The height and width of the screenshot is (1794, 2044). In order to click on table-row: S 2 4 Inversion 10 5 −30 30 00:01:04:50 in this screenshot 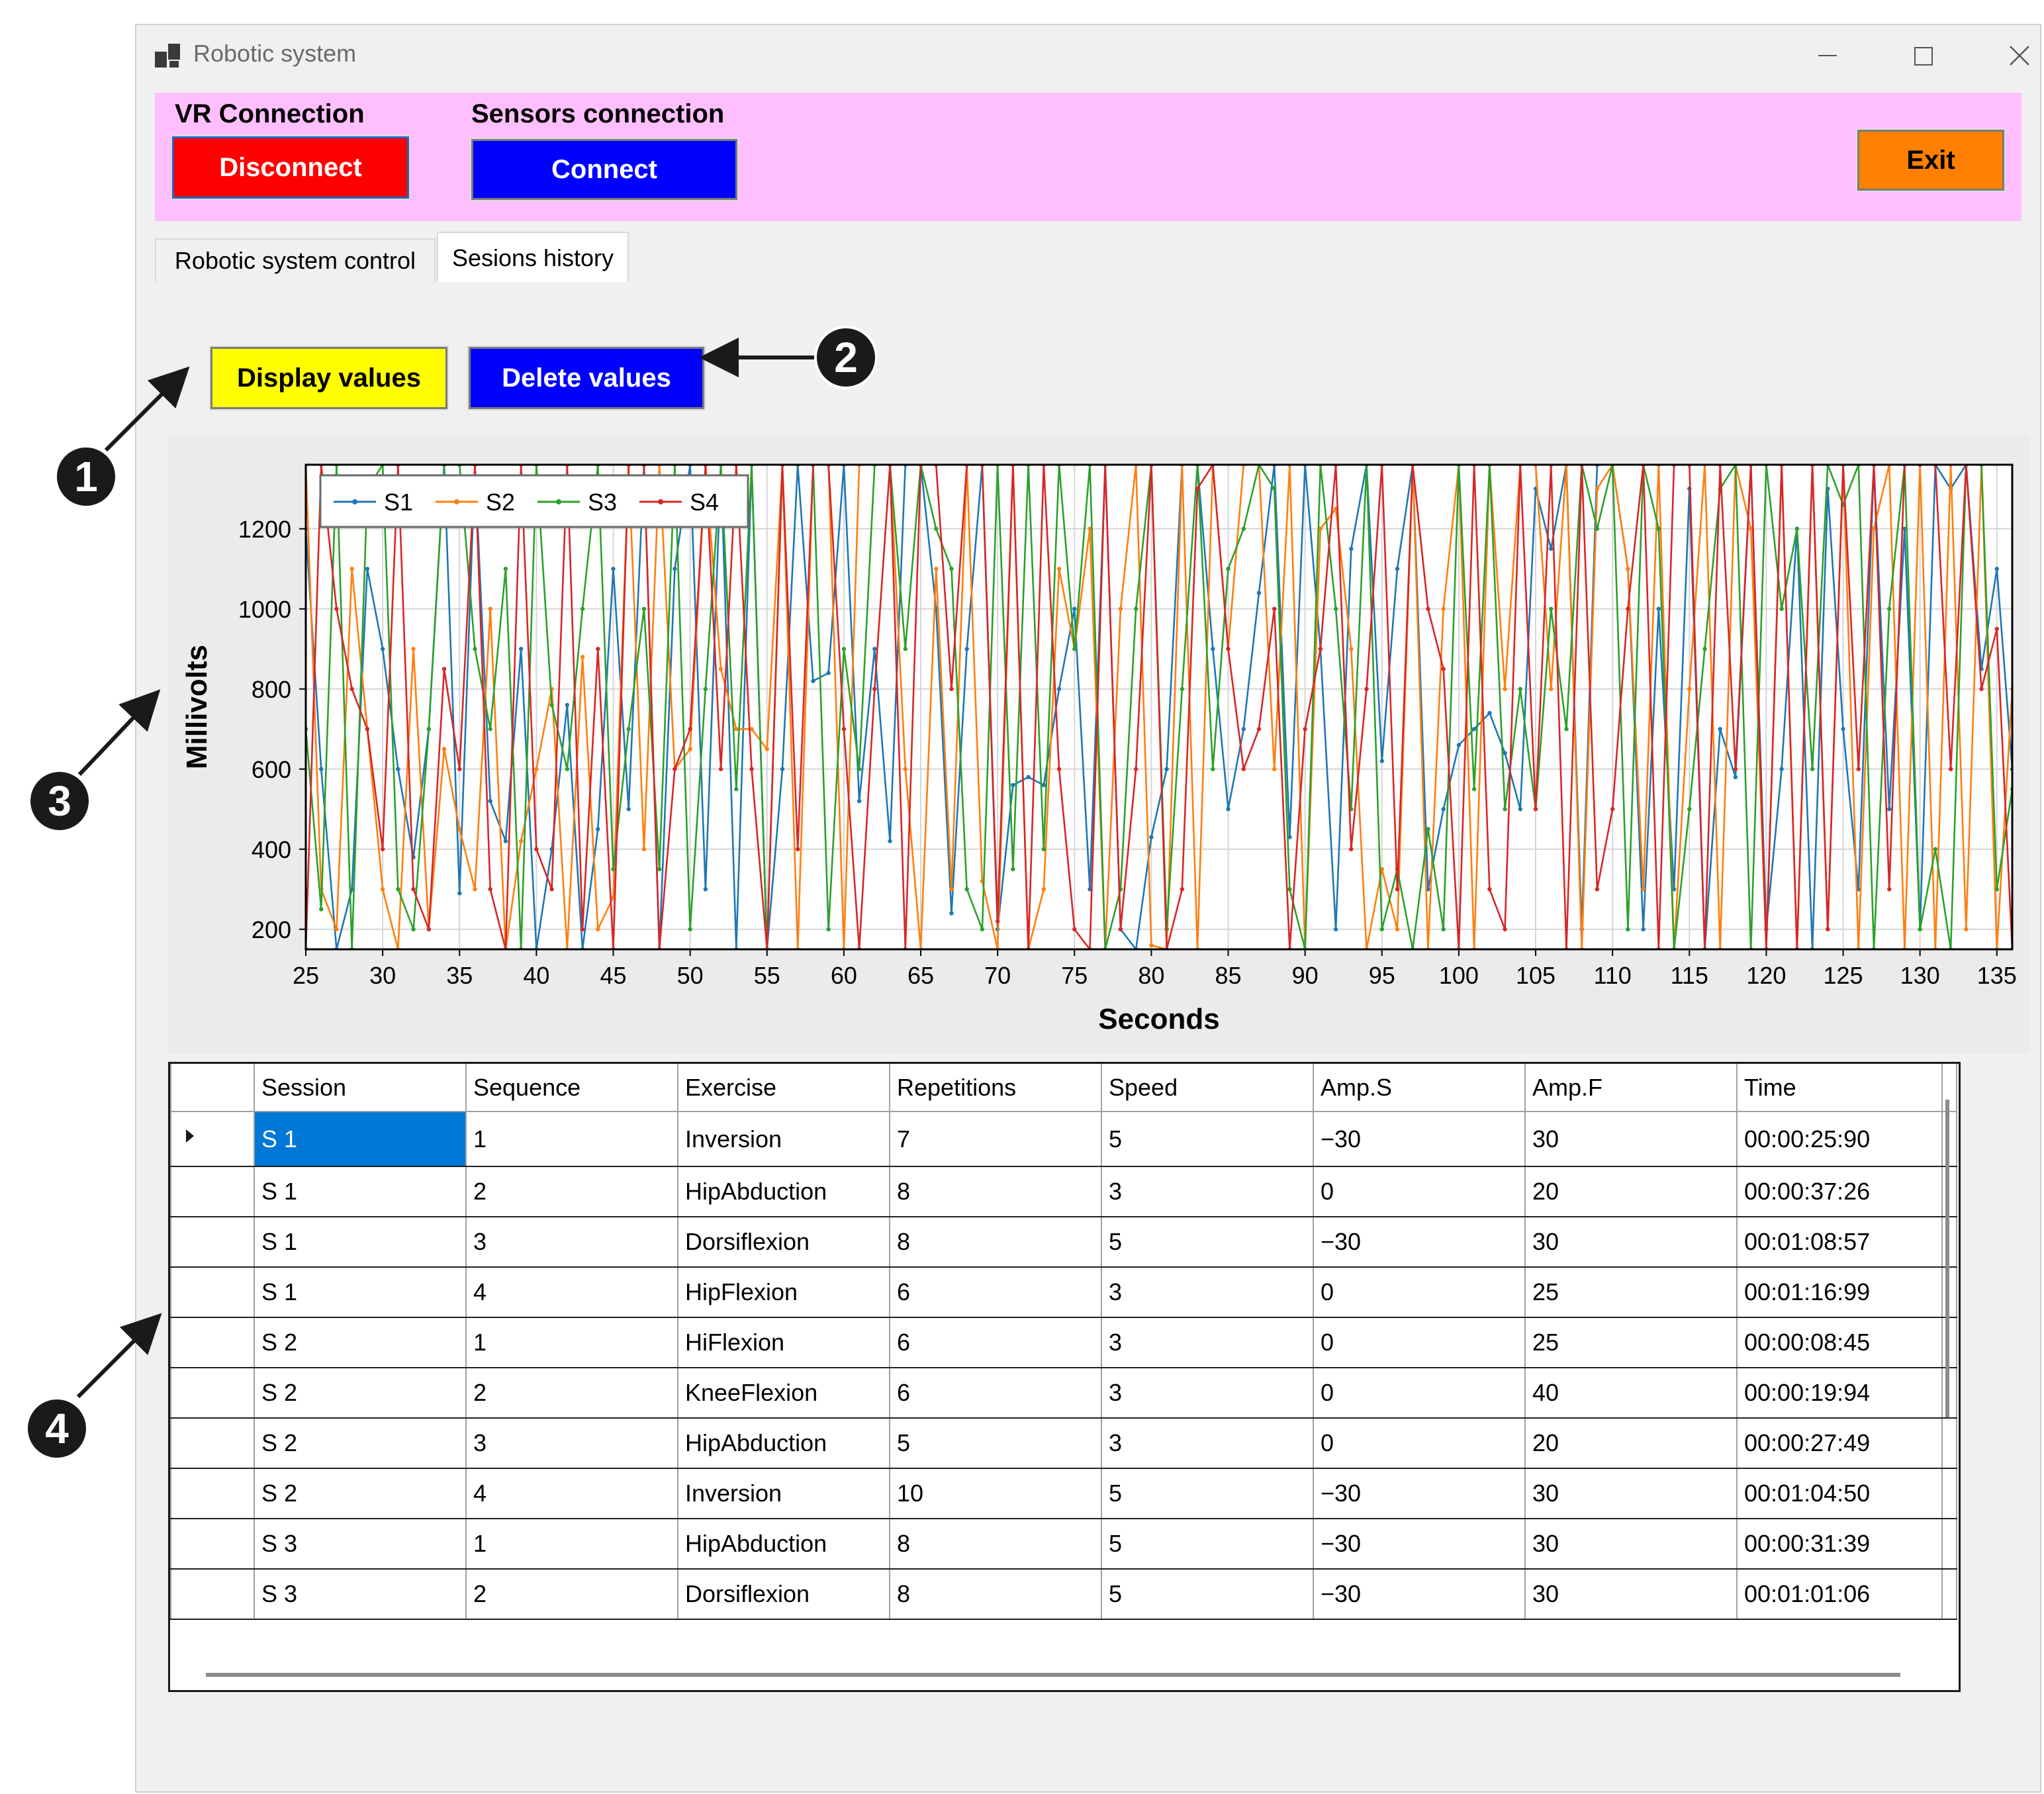, I will do `click(1063, 1493)`.